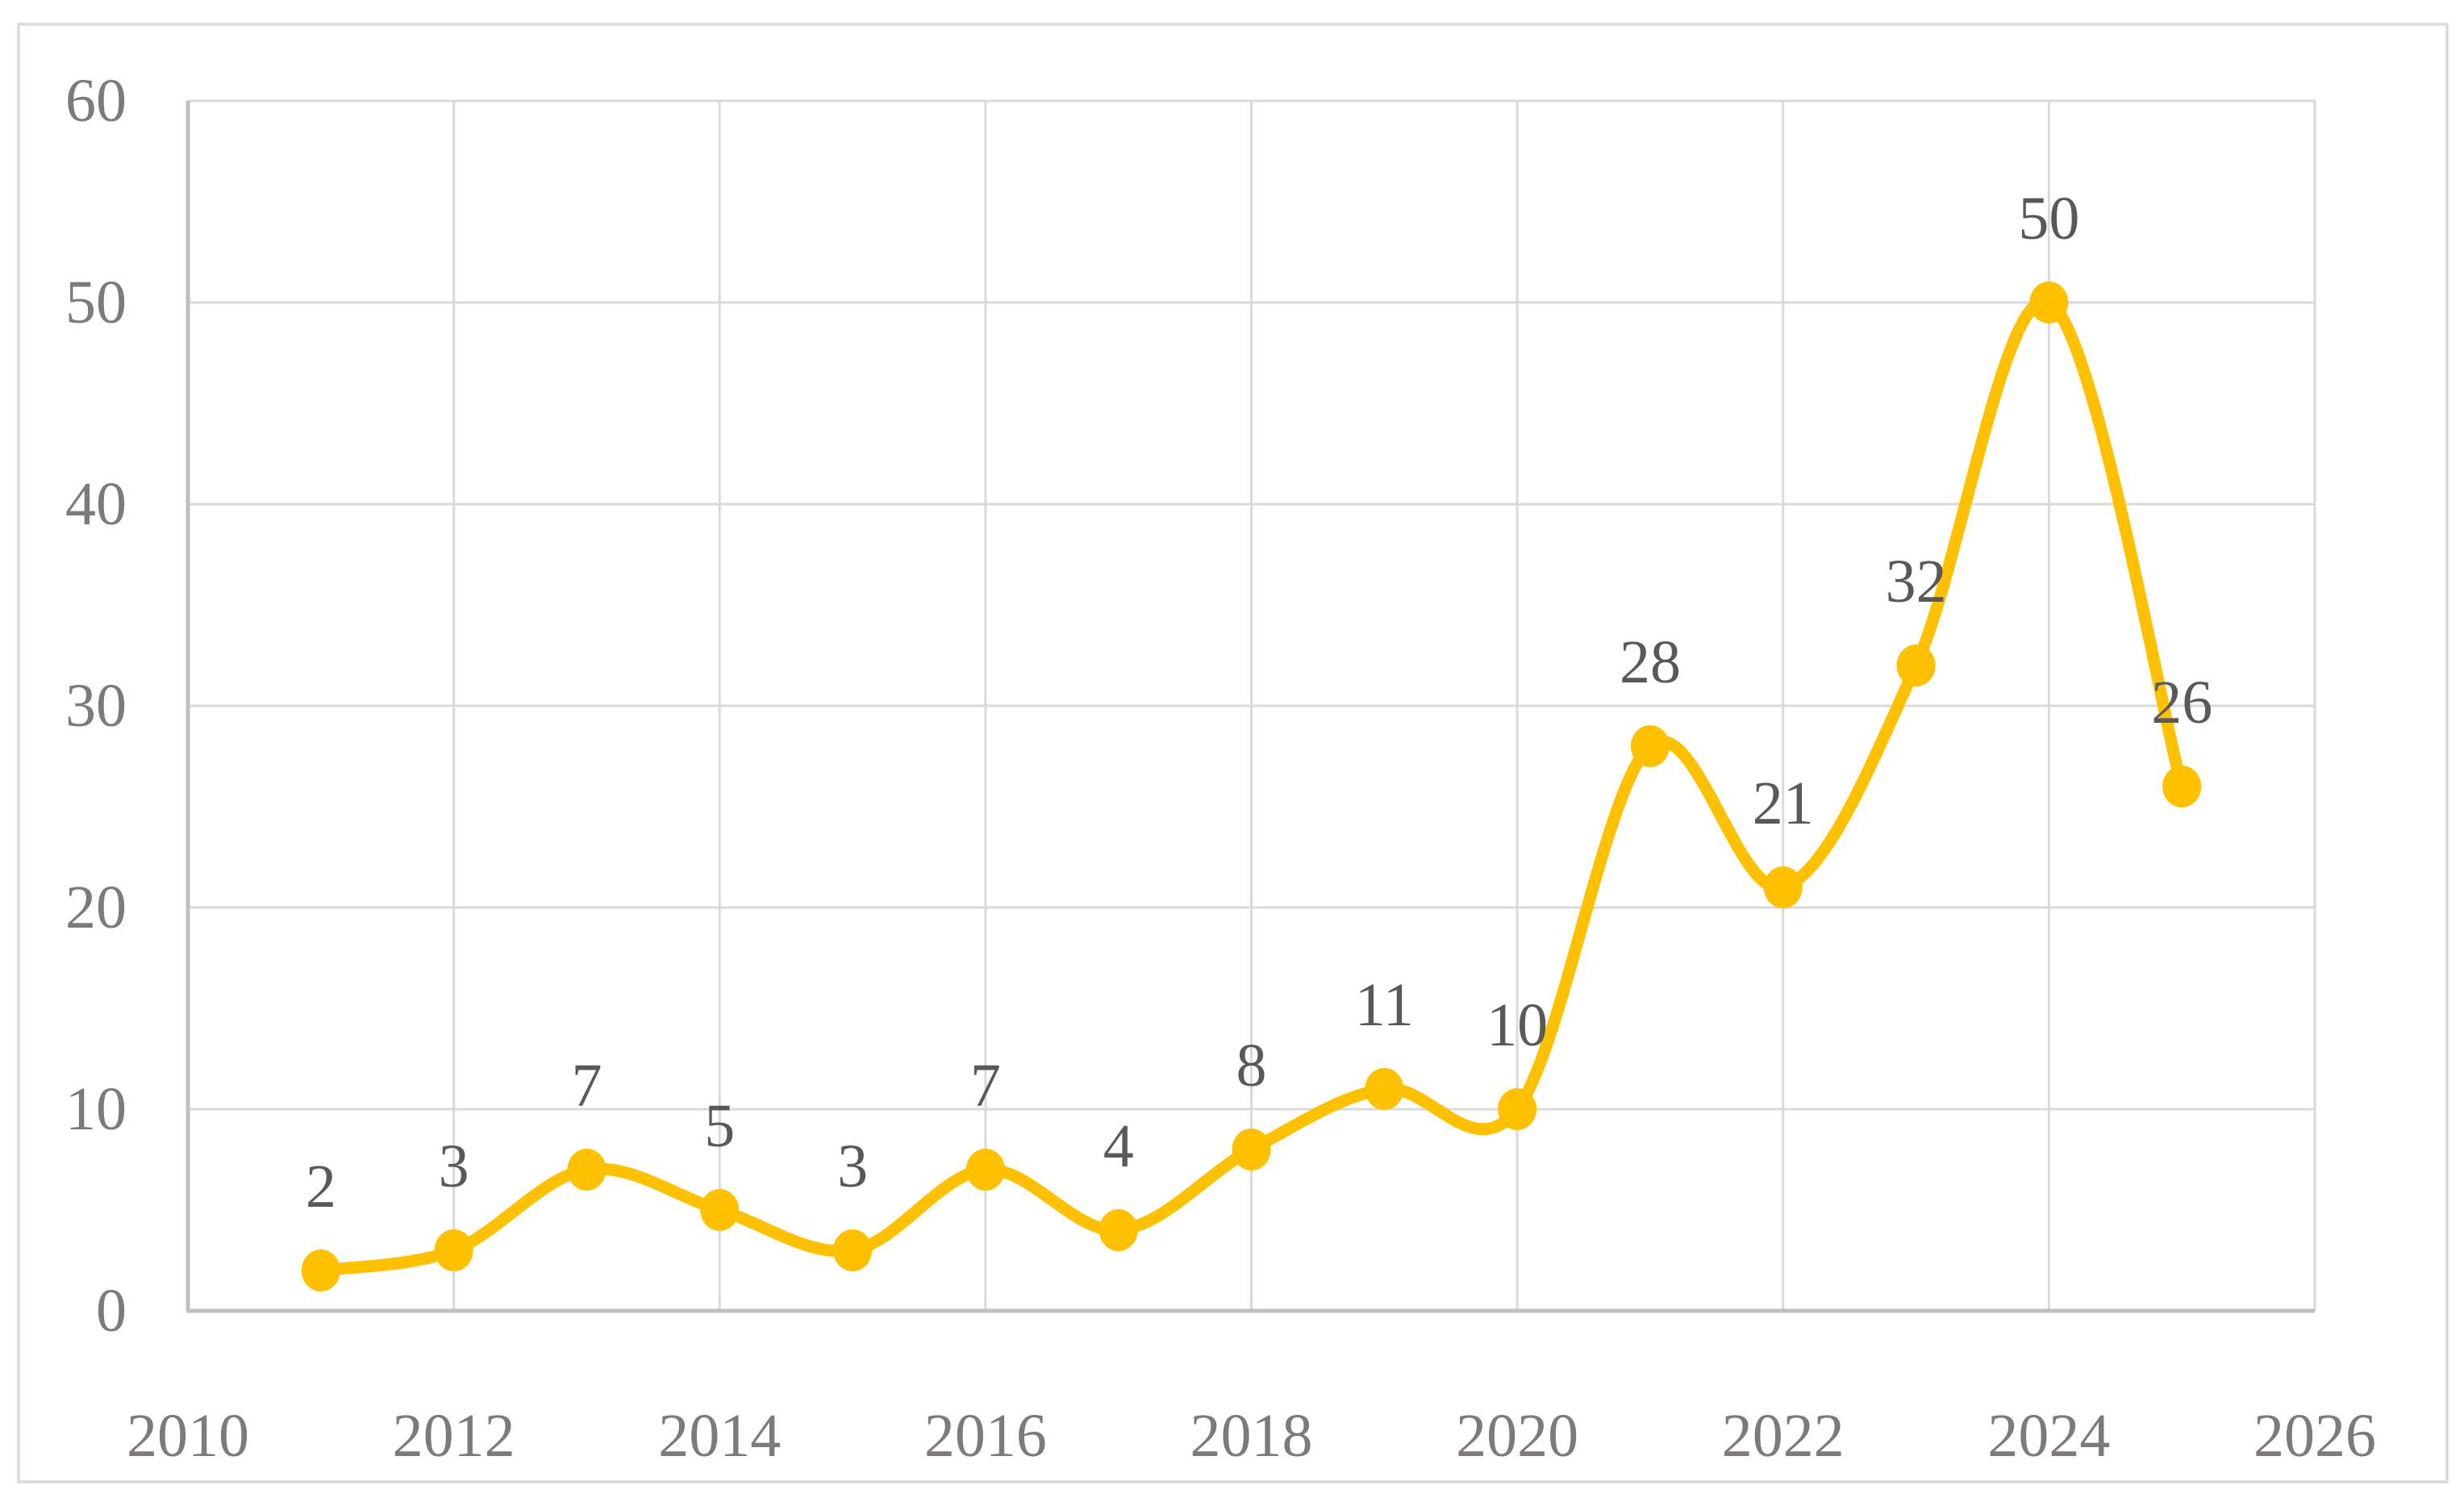  What do you see at coordinates (1517, 1025) in the screenshot?
I see `data-label: 10` at bounding box center [1517, 1025].